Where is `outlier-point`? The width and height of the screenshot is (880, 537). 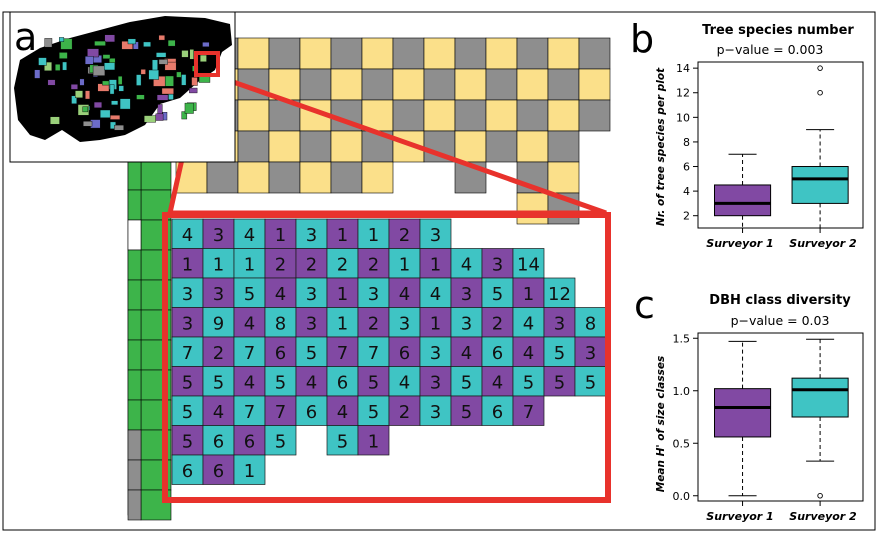 outlier-point is located at coordinates (820, 92).